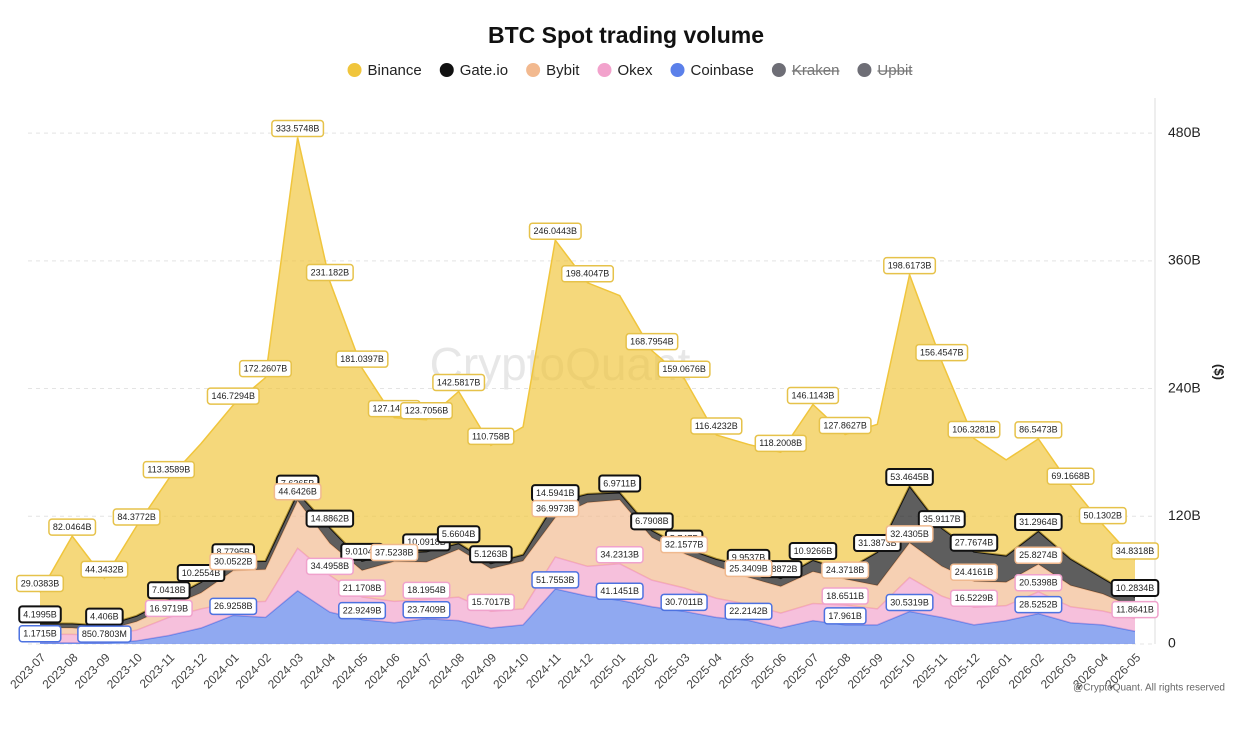 This screenshot has height=742, width=1260. I want to click on value-label-text: 29.0383B, so click(40, 583).